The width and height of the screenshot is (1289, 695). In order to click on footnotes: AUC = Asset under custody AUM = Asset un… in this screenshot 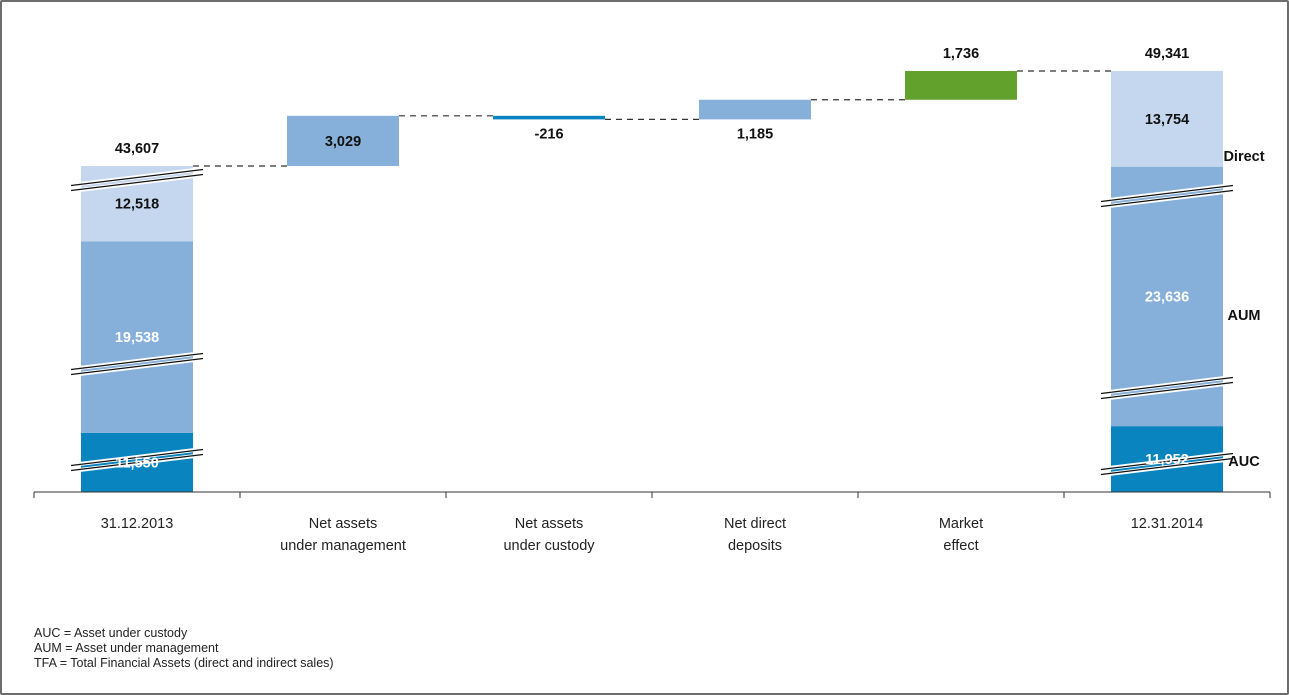, I will do `click(184, 648)`.